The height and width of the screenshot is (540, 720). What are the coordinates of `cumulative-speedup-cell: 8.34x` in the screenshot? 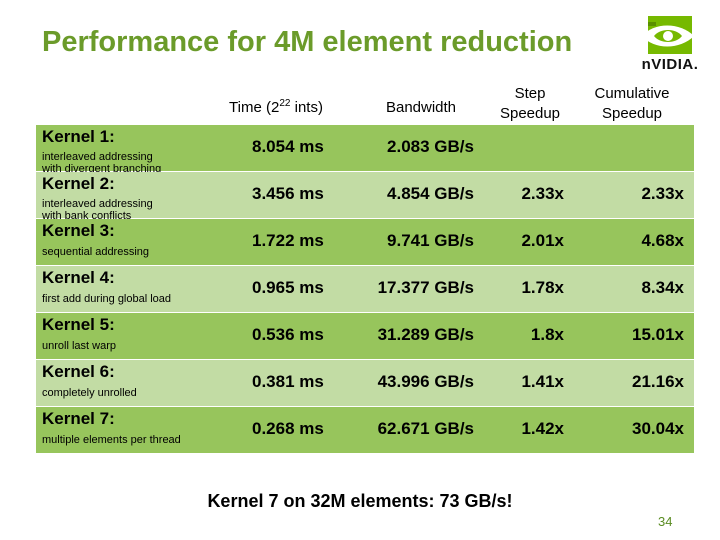 It's located at (662, 287).